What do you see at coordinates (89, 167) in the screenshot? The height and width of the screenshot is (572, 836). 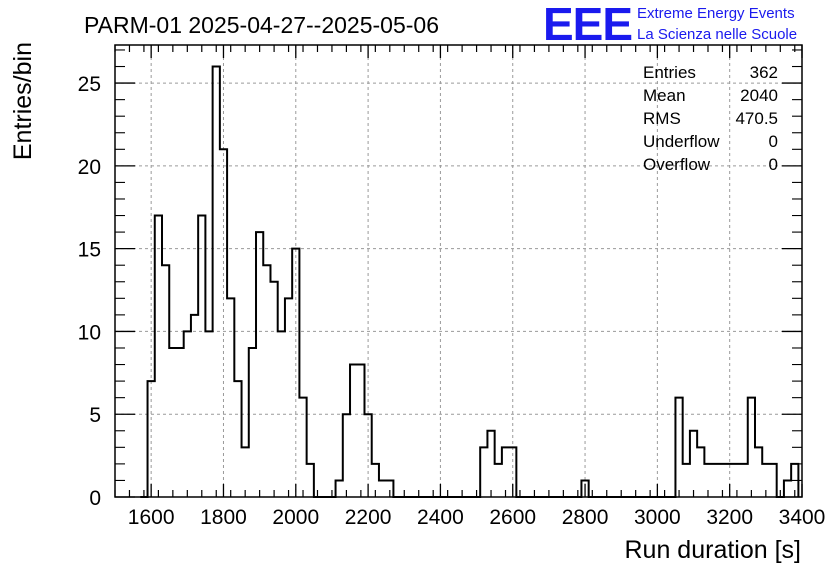 I see `y-tick-label: 20` at bounding box center [89, 167].